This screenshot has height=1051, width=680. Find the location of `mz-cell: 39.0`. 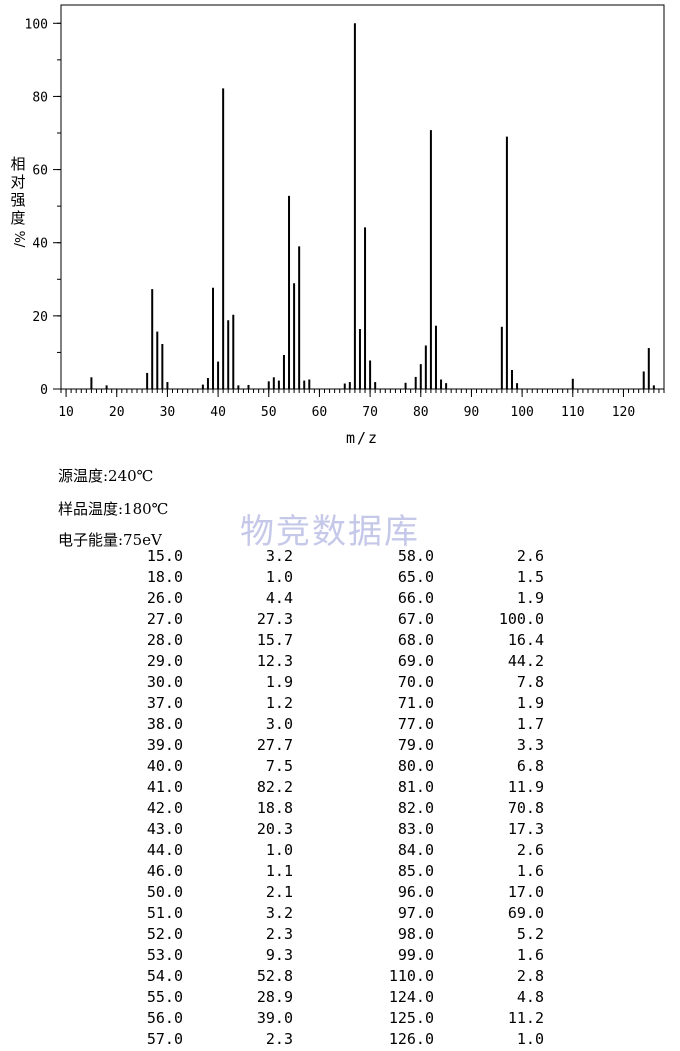

mz-cell: 39.0 is located at coordinates (164, 745).